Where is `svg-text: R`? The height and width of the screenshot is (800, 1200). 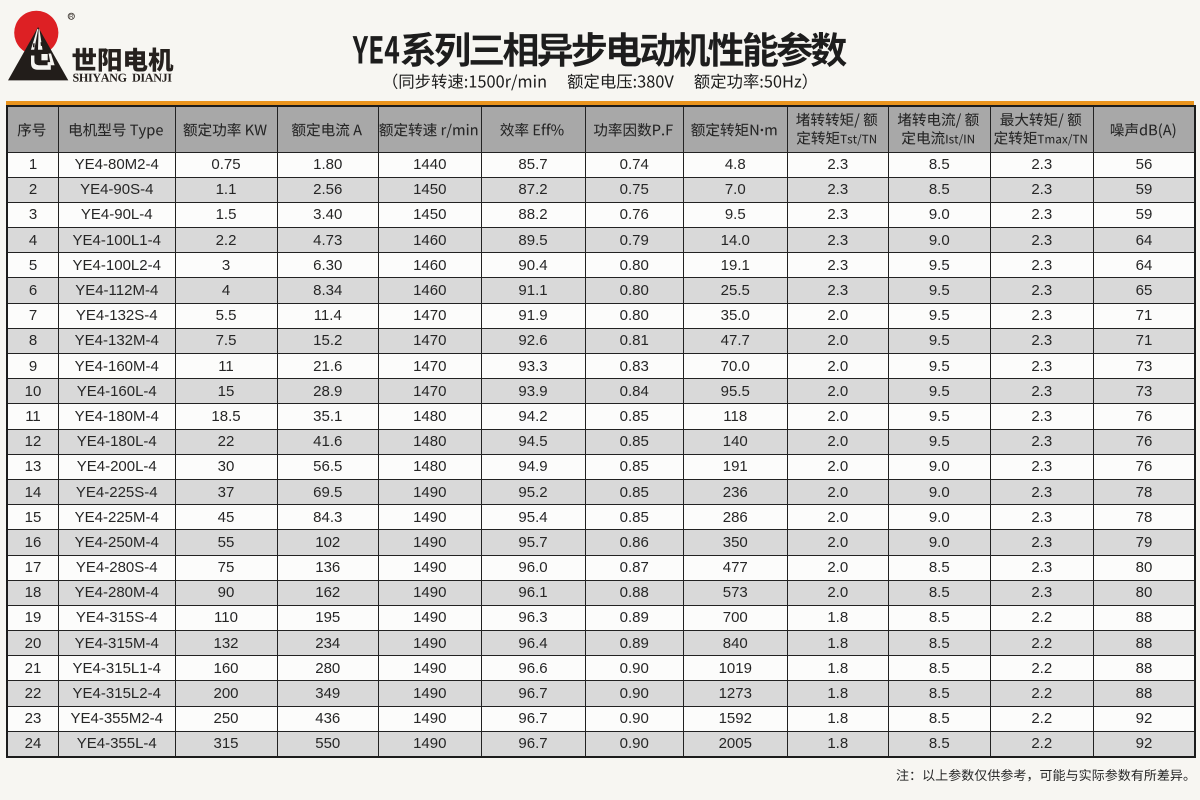
svg-text: R is located at coordinates (71, 17).